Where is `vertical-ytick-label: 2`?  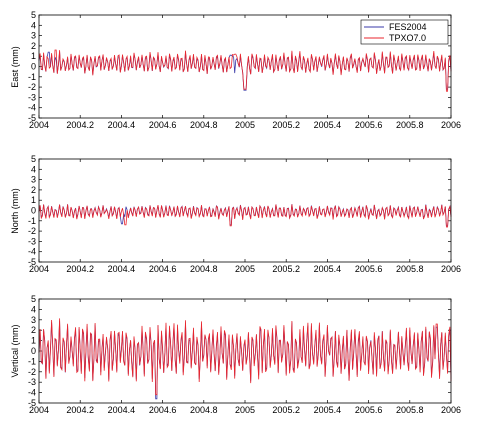
vertical-ytick-label: 2 is located at coordinates (33, 330).